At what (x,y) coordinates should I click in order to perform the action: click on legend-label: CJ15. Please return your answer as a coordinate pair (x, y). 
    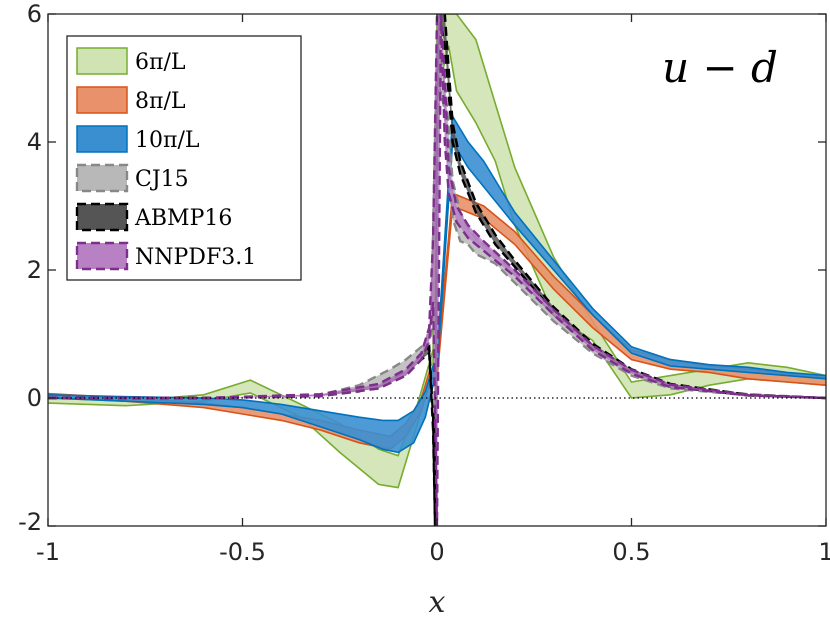
    Looking at the image, I should click on (162, 179).